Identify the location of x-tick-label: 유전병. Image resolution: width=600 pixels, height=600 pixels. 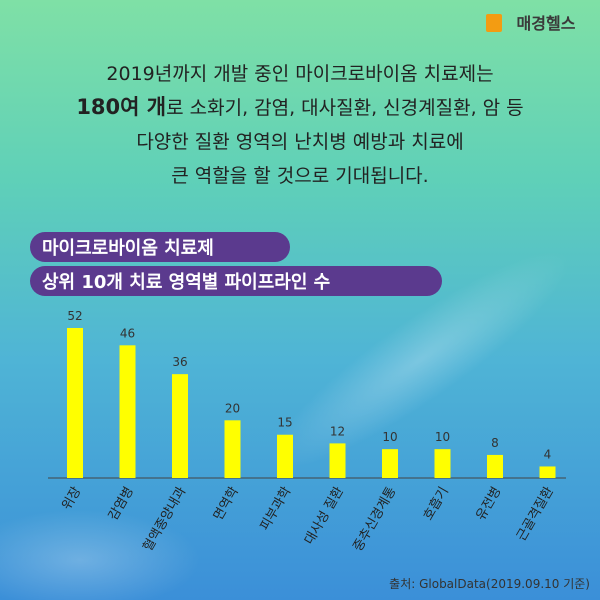
(489, 504).